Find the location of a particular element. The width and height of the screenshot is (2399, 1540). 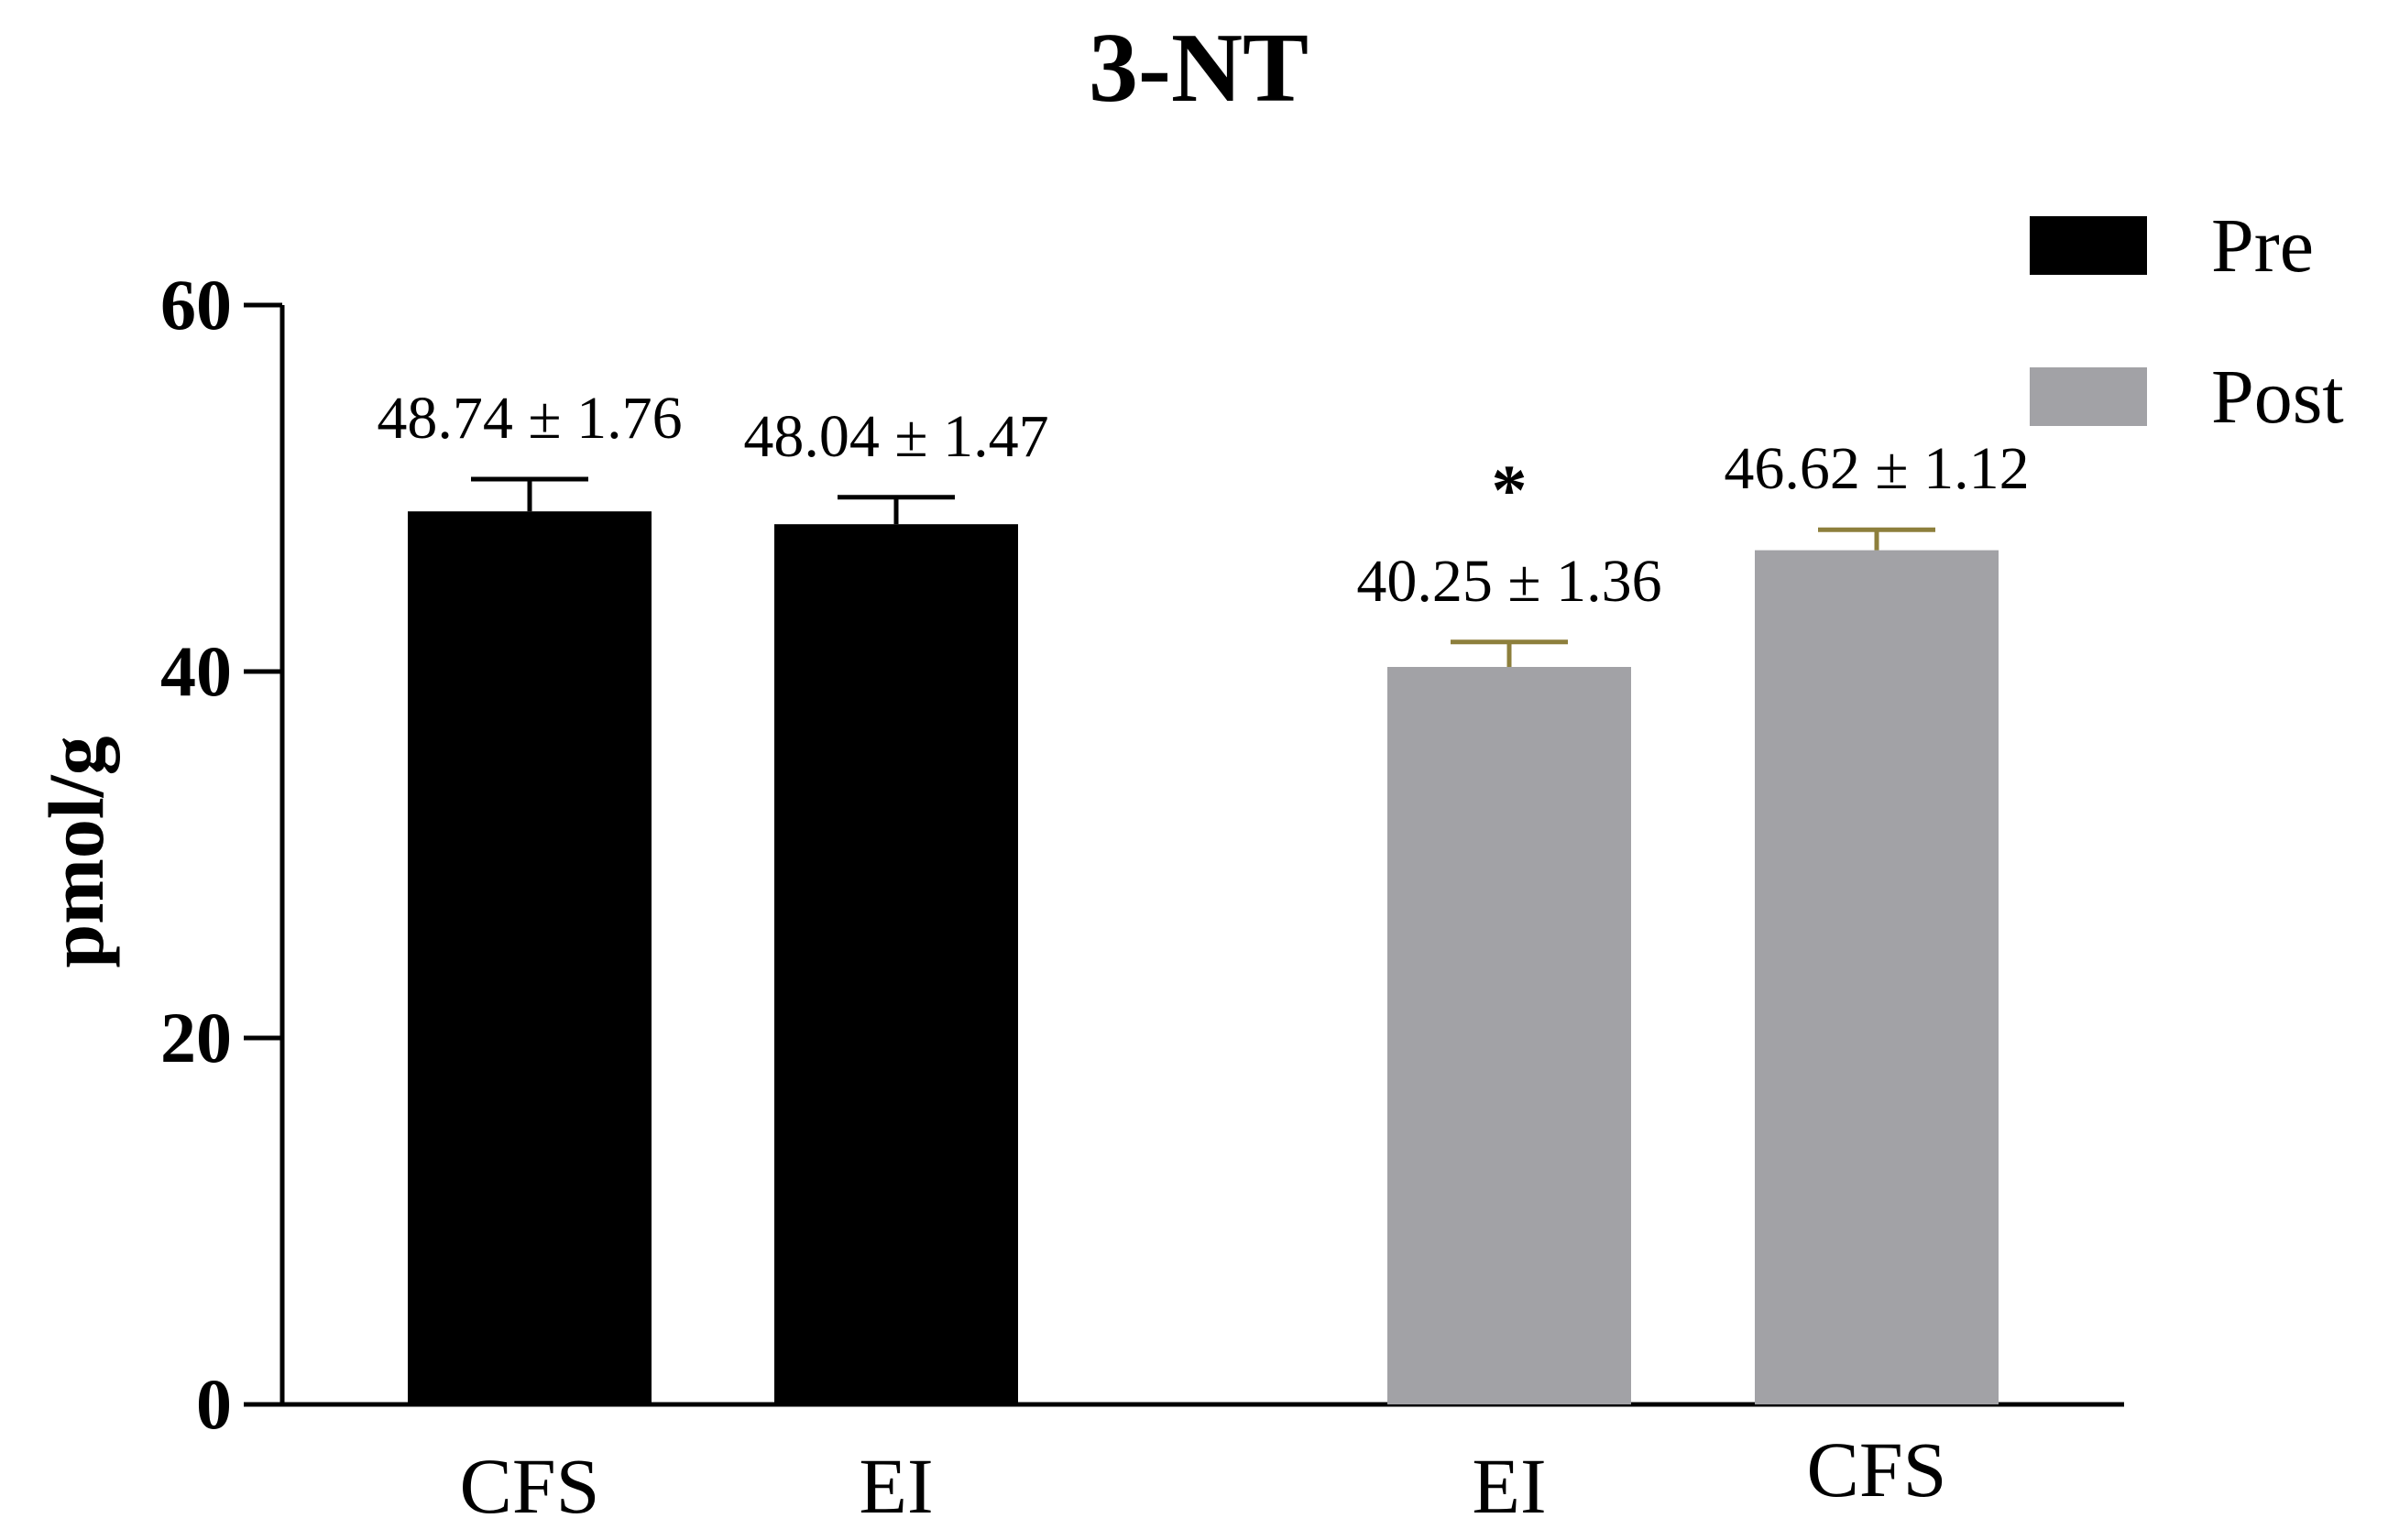

legend-label-post: Post is located at coordinates (2277, 398).